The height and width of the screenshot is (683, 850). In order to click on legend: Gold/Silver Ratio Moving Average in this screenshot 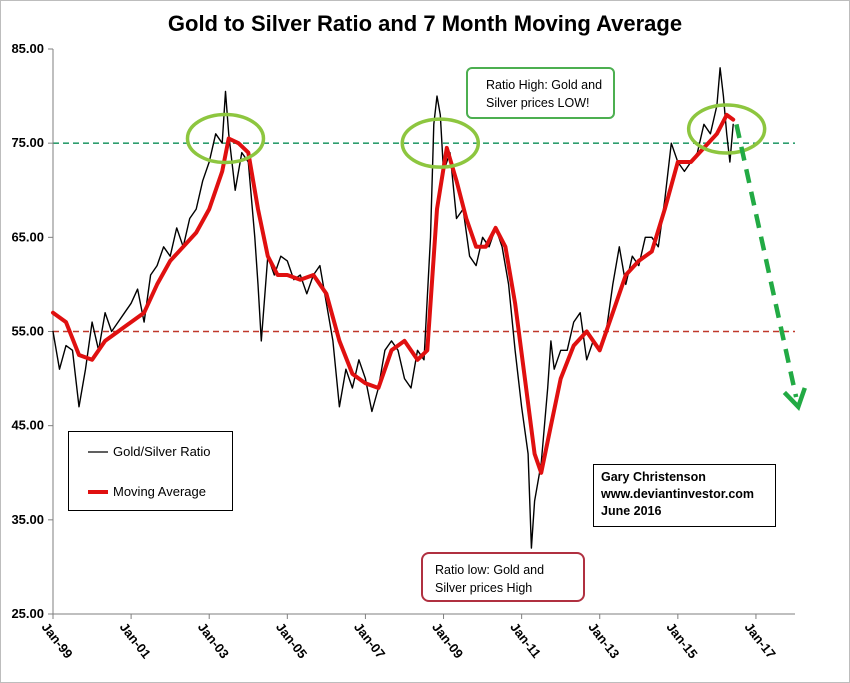, I will do `click(150, 471)`.